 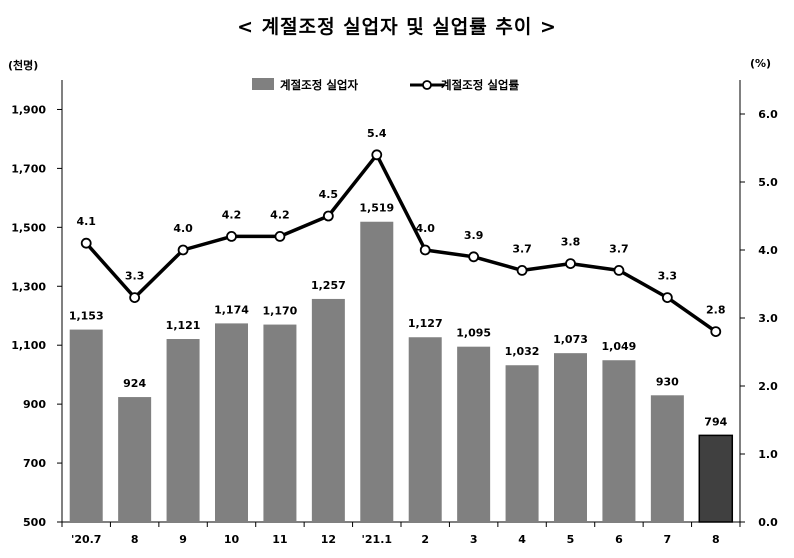 What do you see at coordinates (183, 539) in the screenshot?
I see `x-axis-tick-label: 9` at bounding box center [183, 539].